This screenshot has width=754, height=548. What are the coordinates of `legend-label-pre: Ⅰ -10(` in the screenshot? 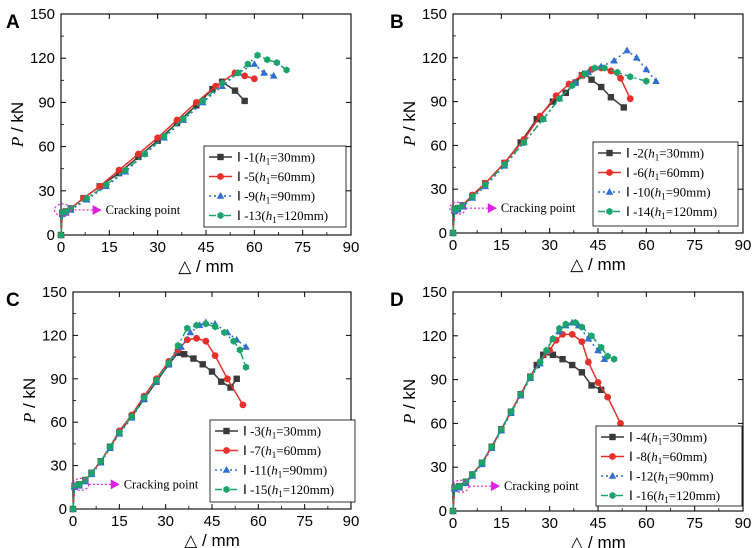 It's located at (640, 192).